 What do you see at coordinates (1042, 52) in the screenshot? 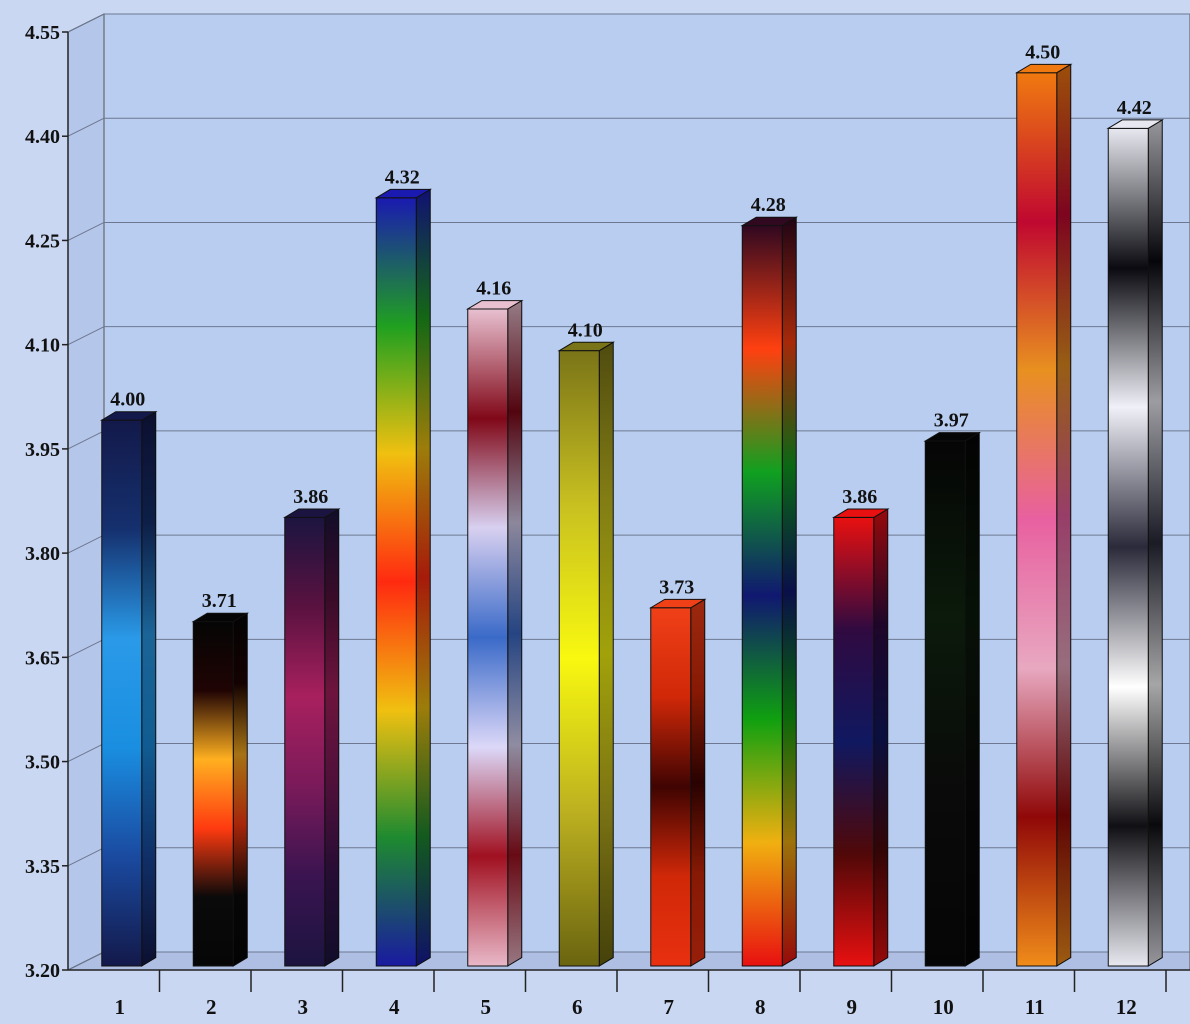
I see `bar-value-label: 4.50` at bounding box center [1042, 52].